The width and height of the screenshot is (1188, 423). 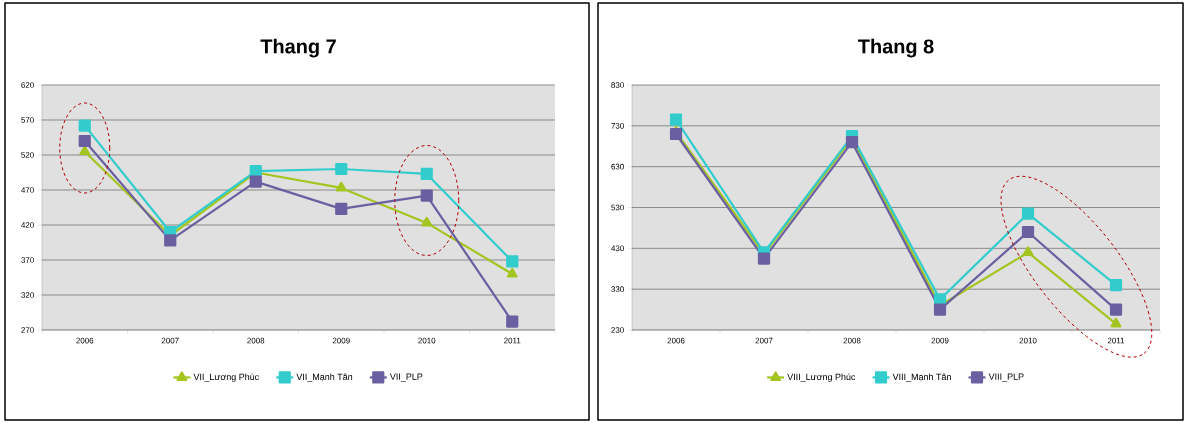 I want to click on chart-title: Thang 7, so click(x=298, y=48).